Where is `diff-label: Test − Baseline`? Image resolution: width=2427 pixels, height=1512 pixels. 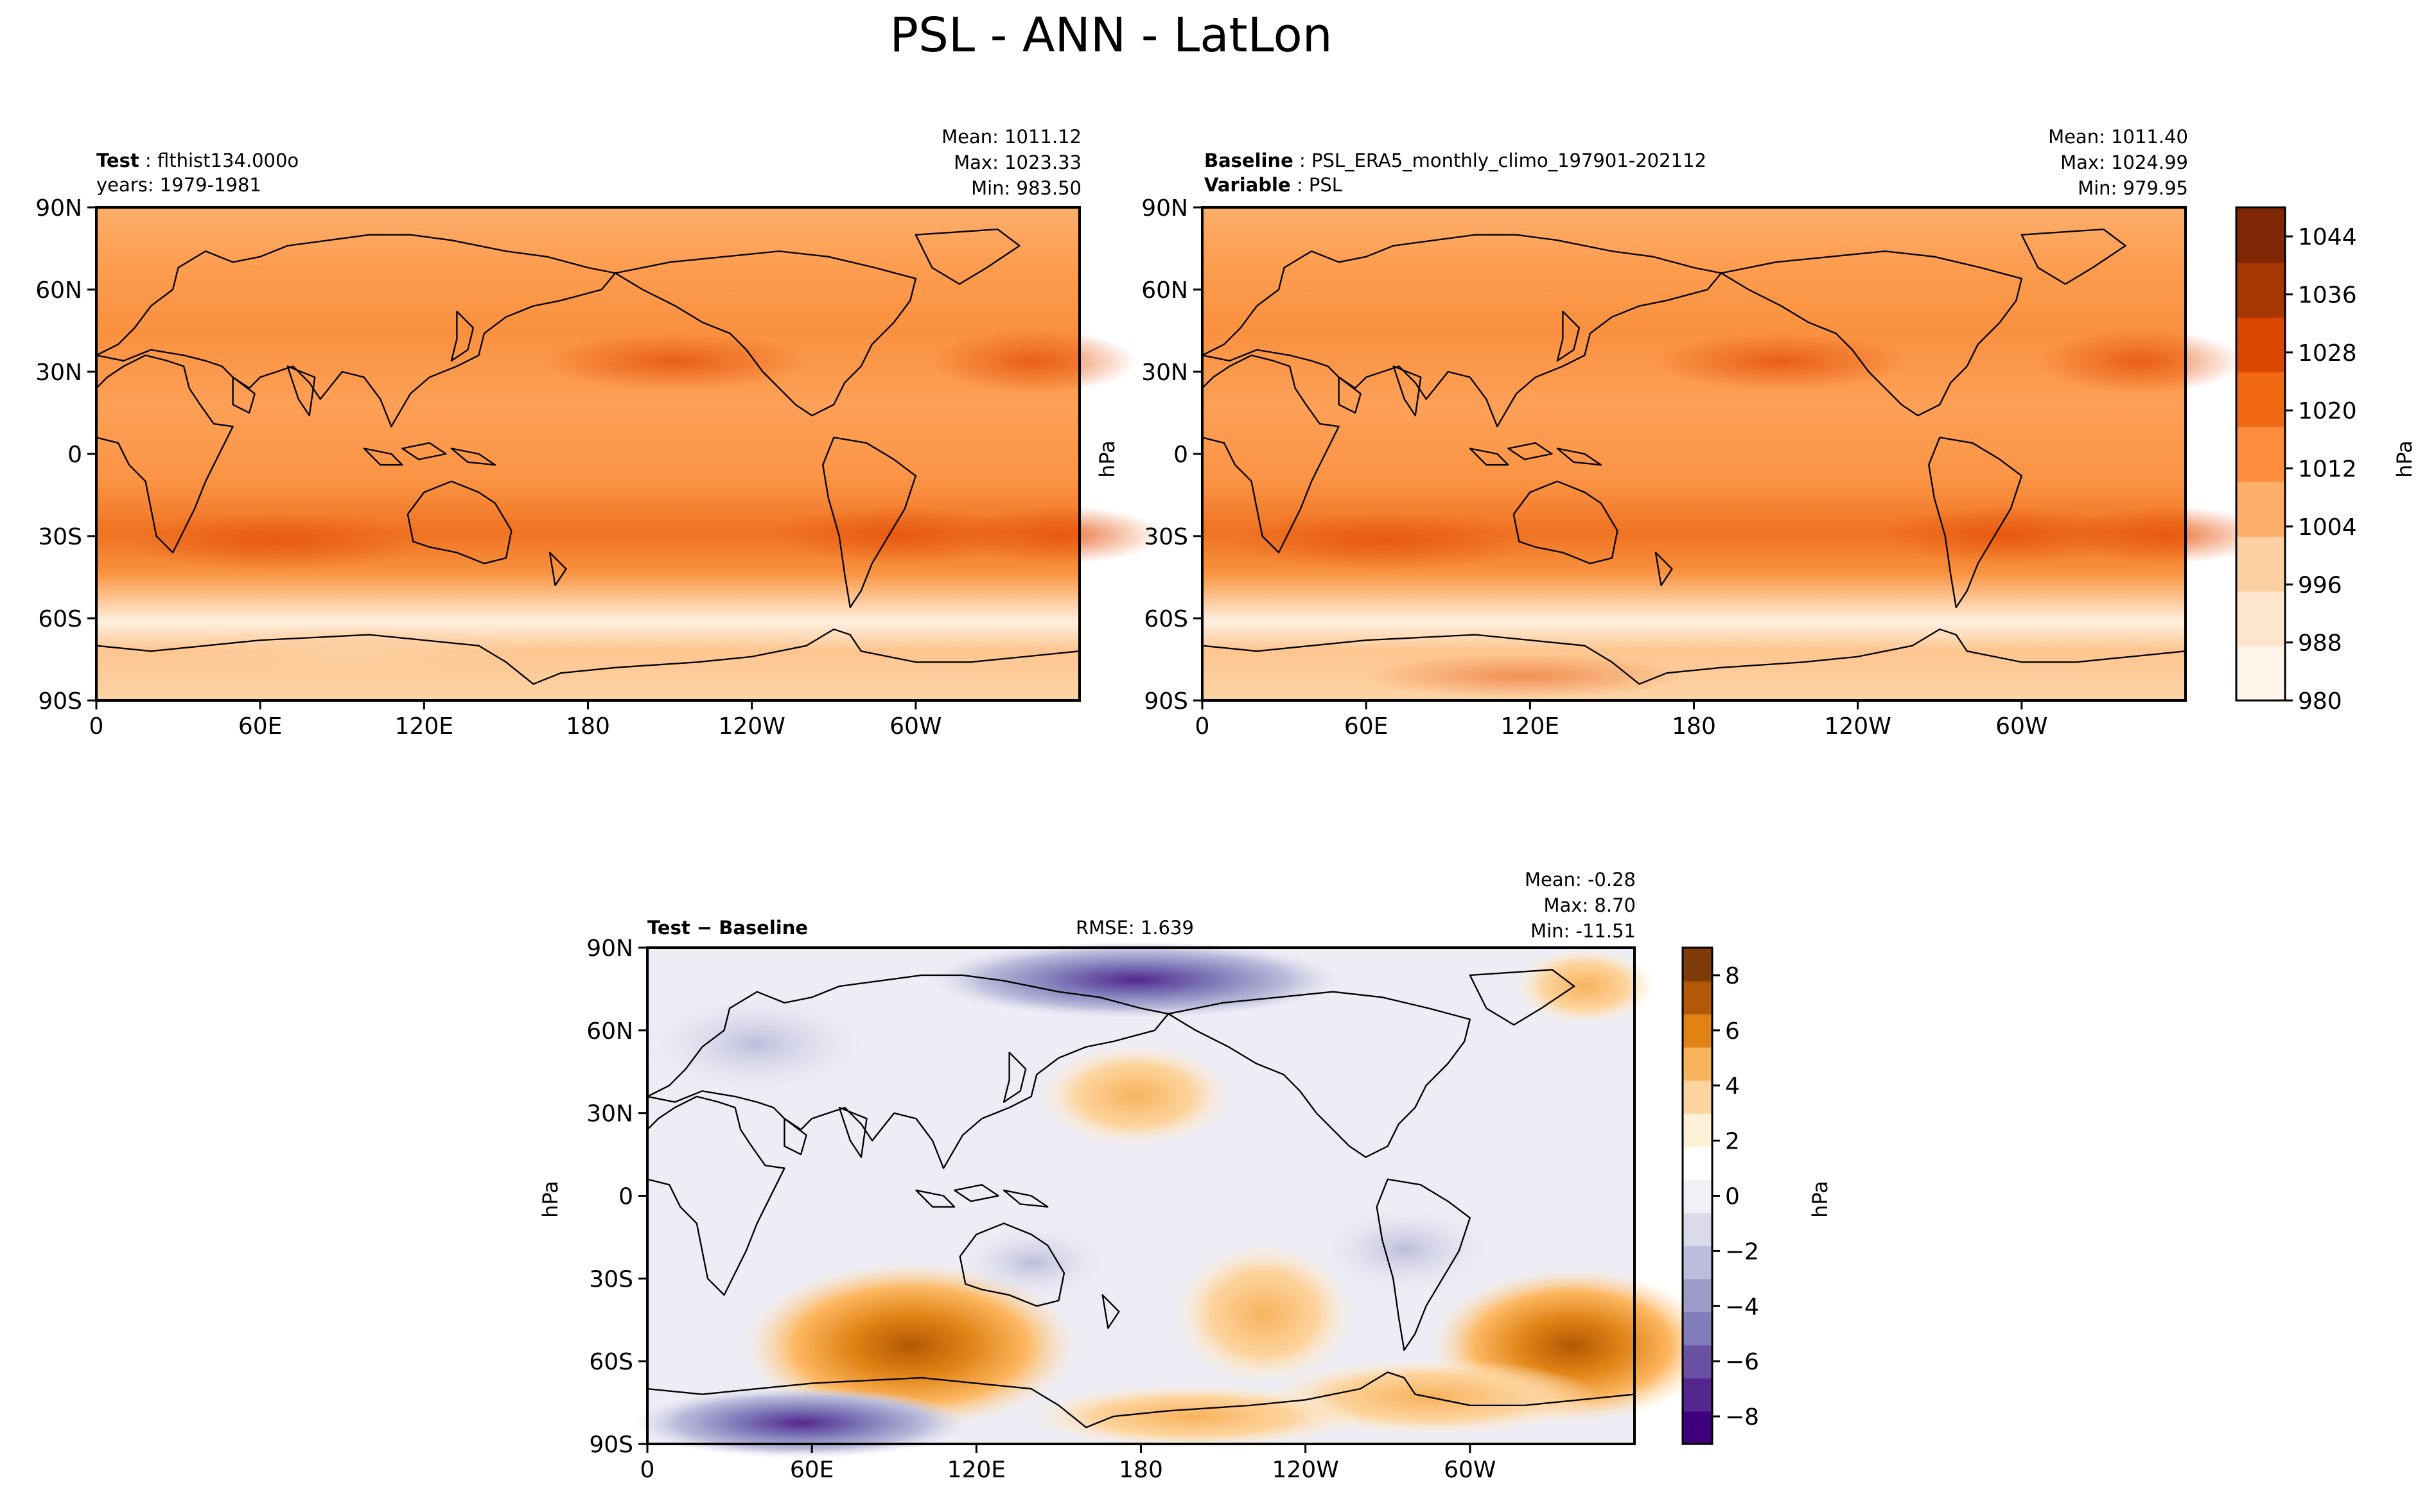 diff-label: Test − Baseline is located at coordinates (728, 928).